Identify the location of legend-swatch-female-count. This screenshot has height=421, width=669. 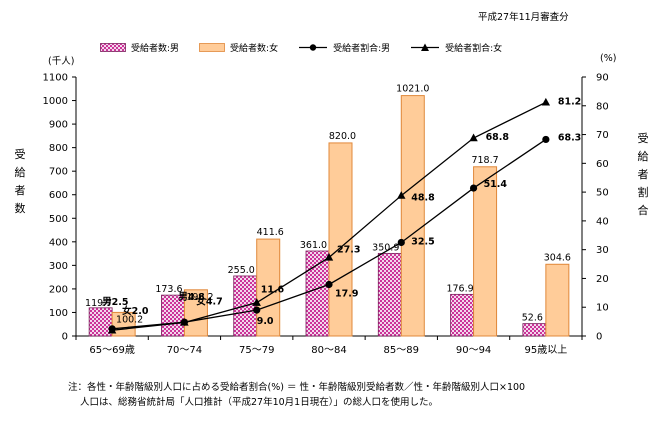
(212, 47).